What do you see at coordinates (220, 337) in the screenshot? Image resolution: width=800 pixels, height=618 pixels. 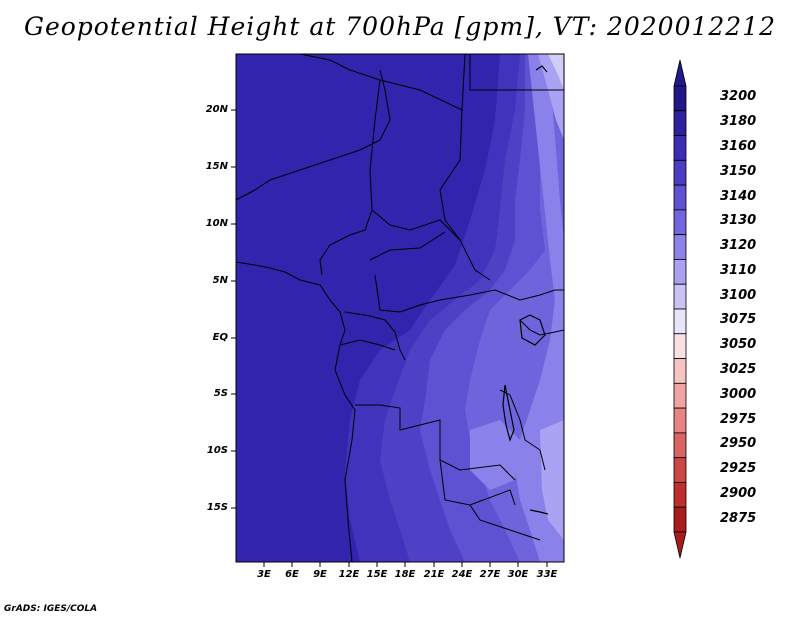 I see `lat-label-eq: EQ` at bounding box center [220, 337].